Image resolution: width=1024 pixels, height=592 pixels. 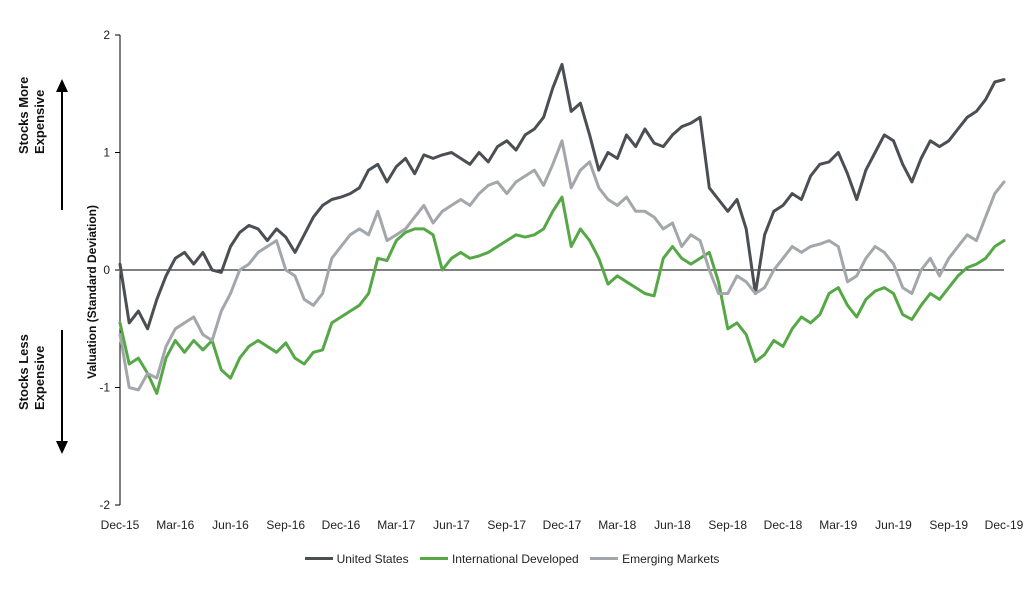 I want to click on upper-annotation-line2: Expensive, so click(x=39, y=121).